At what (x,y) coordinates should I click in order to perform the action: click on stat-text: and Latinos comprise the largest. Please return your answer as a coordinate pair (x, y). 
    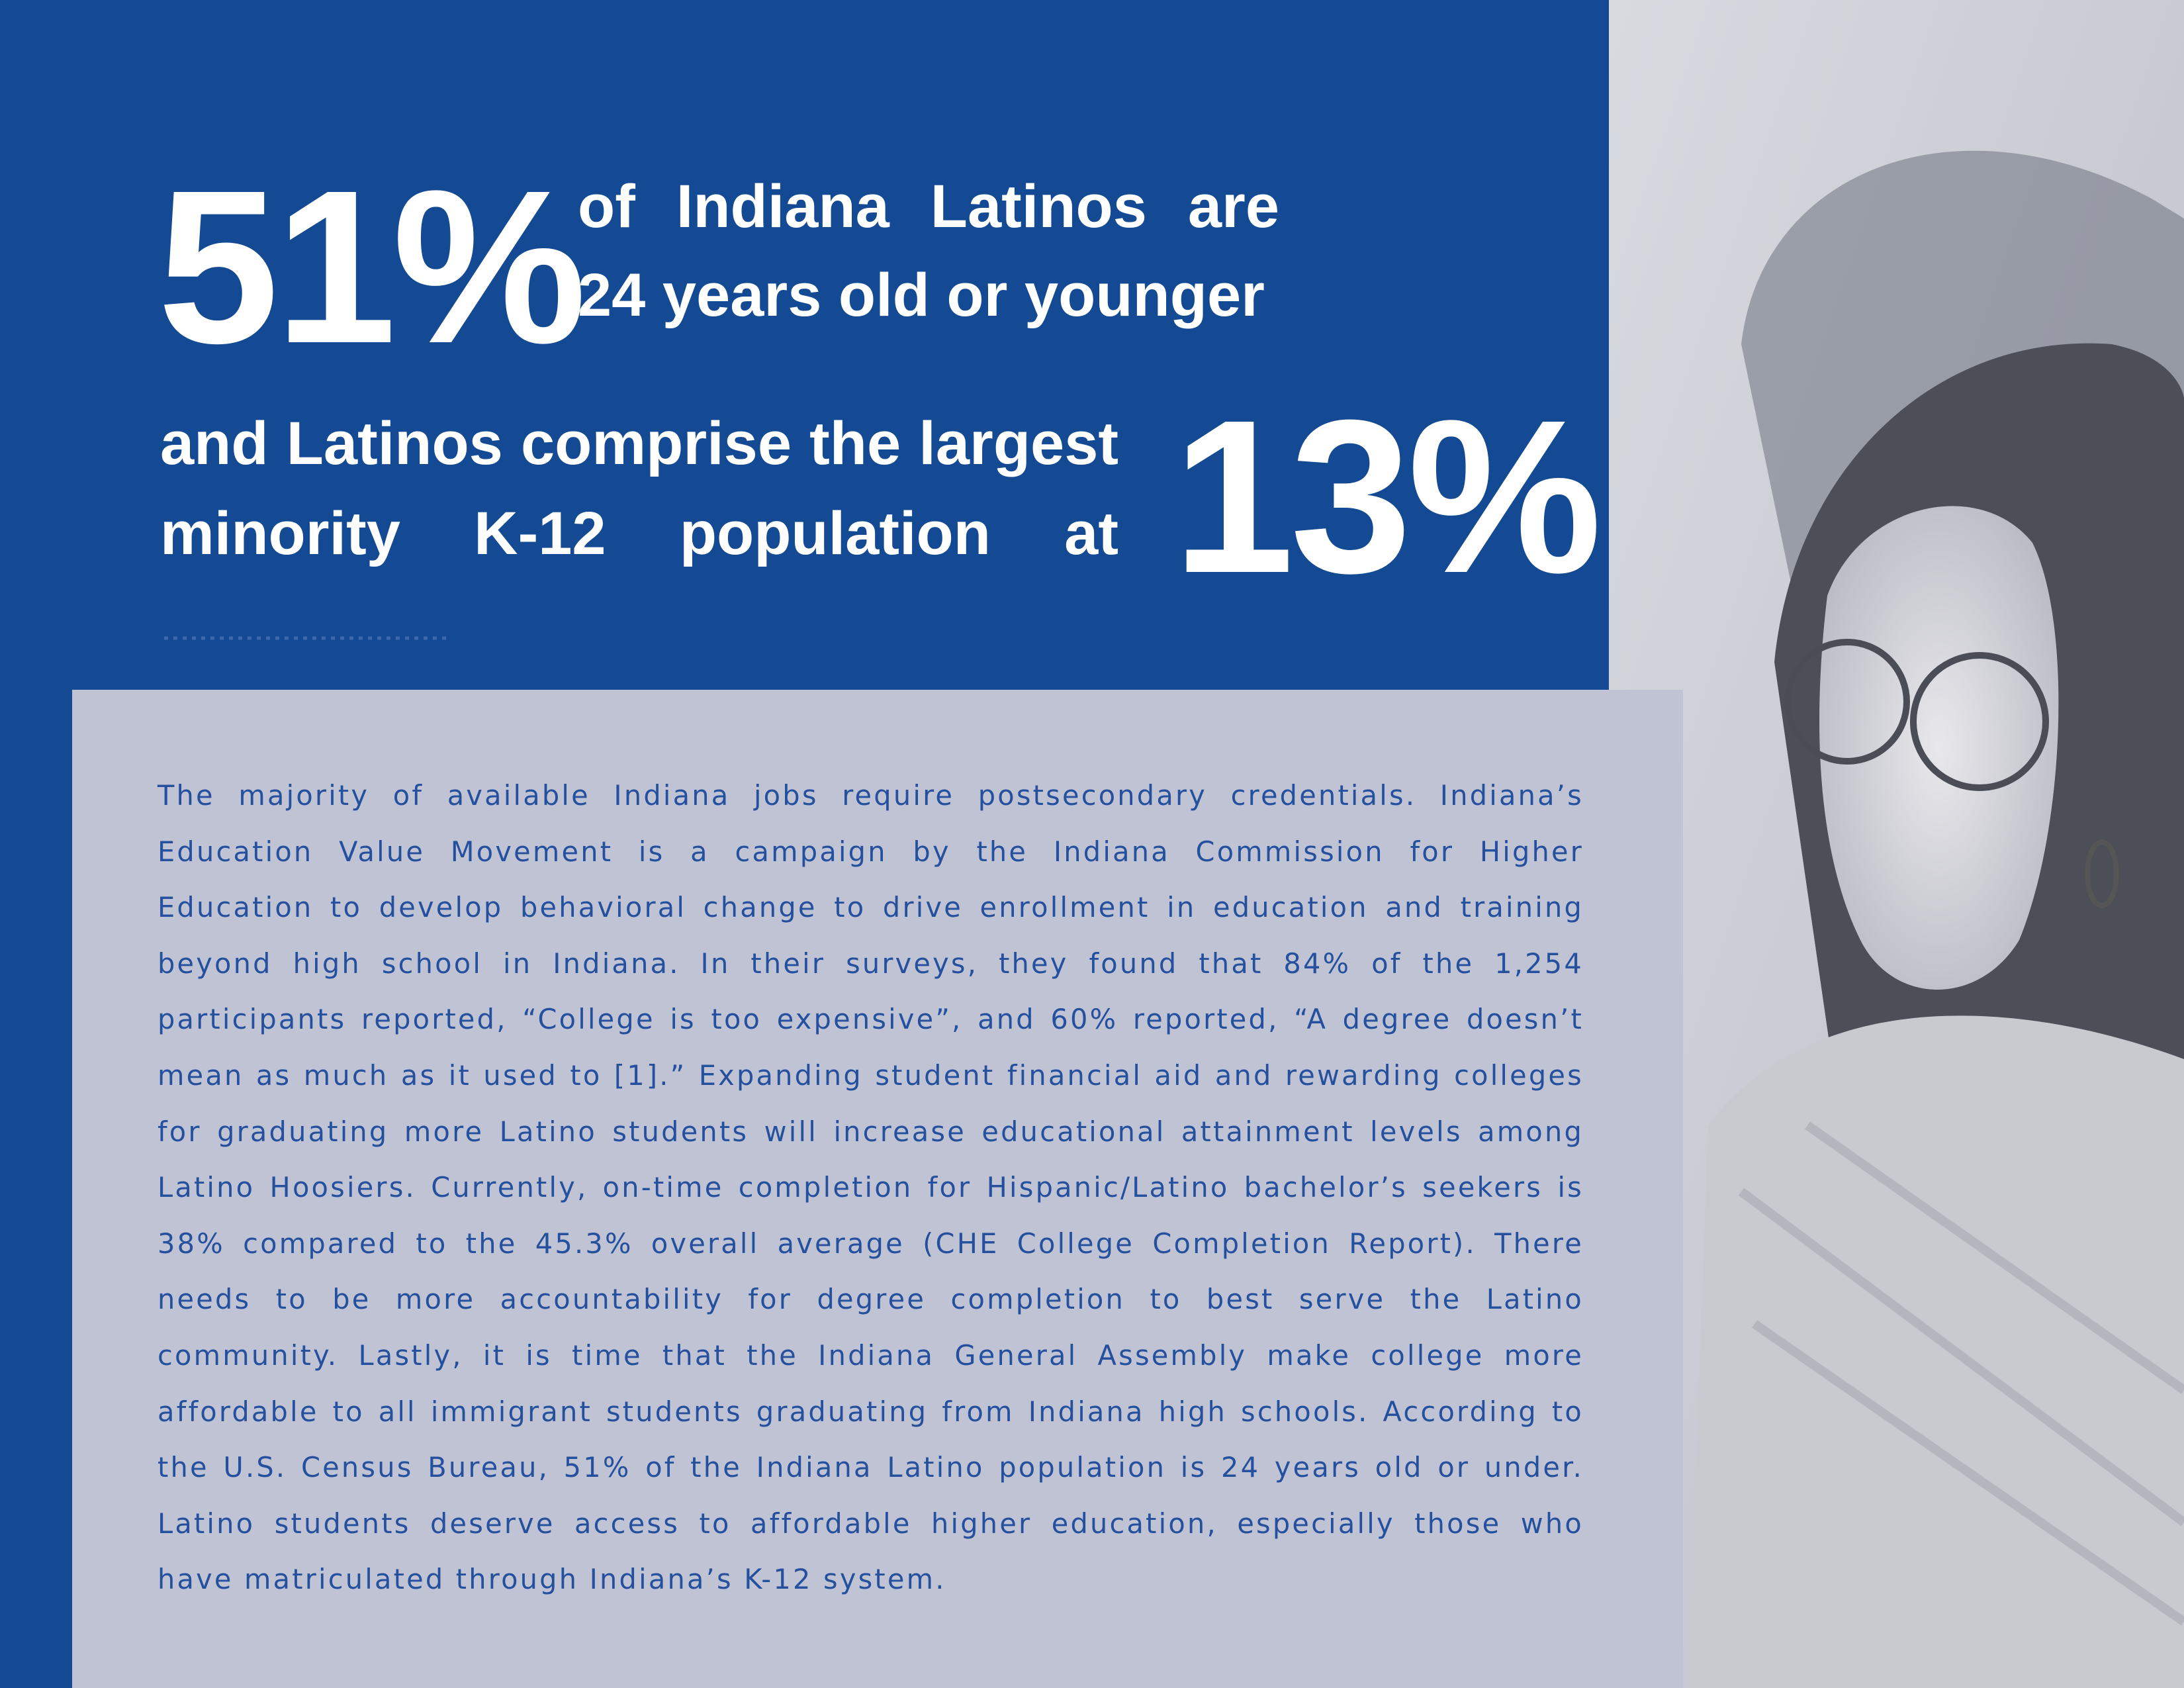
    Looking at the image, I should click on (639, 443).